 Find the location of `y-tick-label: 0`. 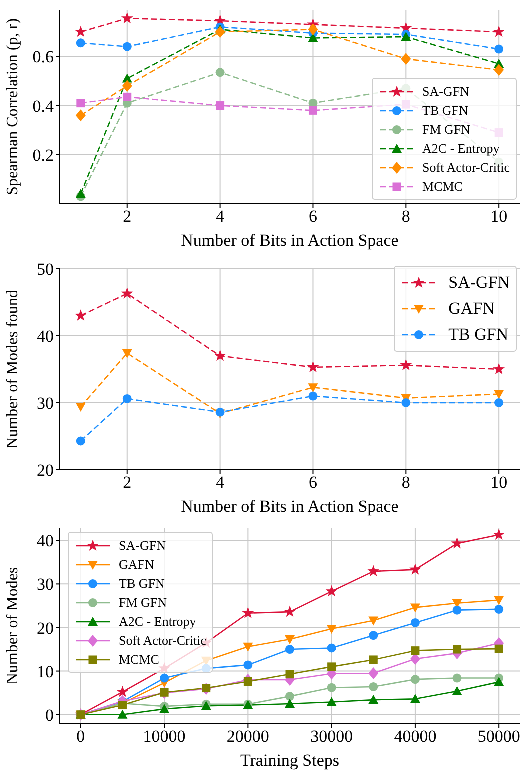

y-tick-label: 0 is located at coordinates (50, 715).